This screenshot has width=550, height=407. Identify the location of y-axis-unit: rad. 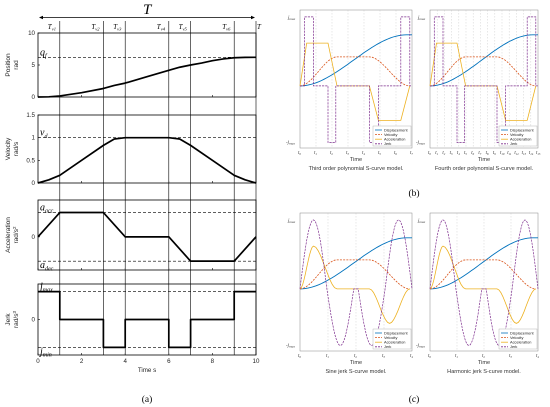
(16, 65).